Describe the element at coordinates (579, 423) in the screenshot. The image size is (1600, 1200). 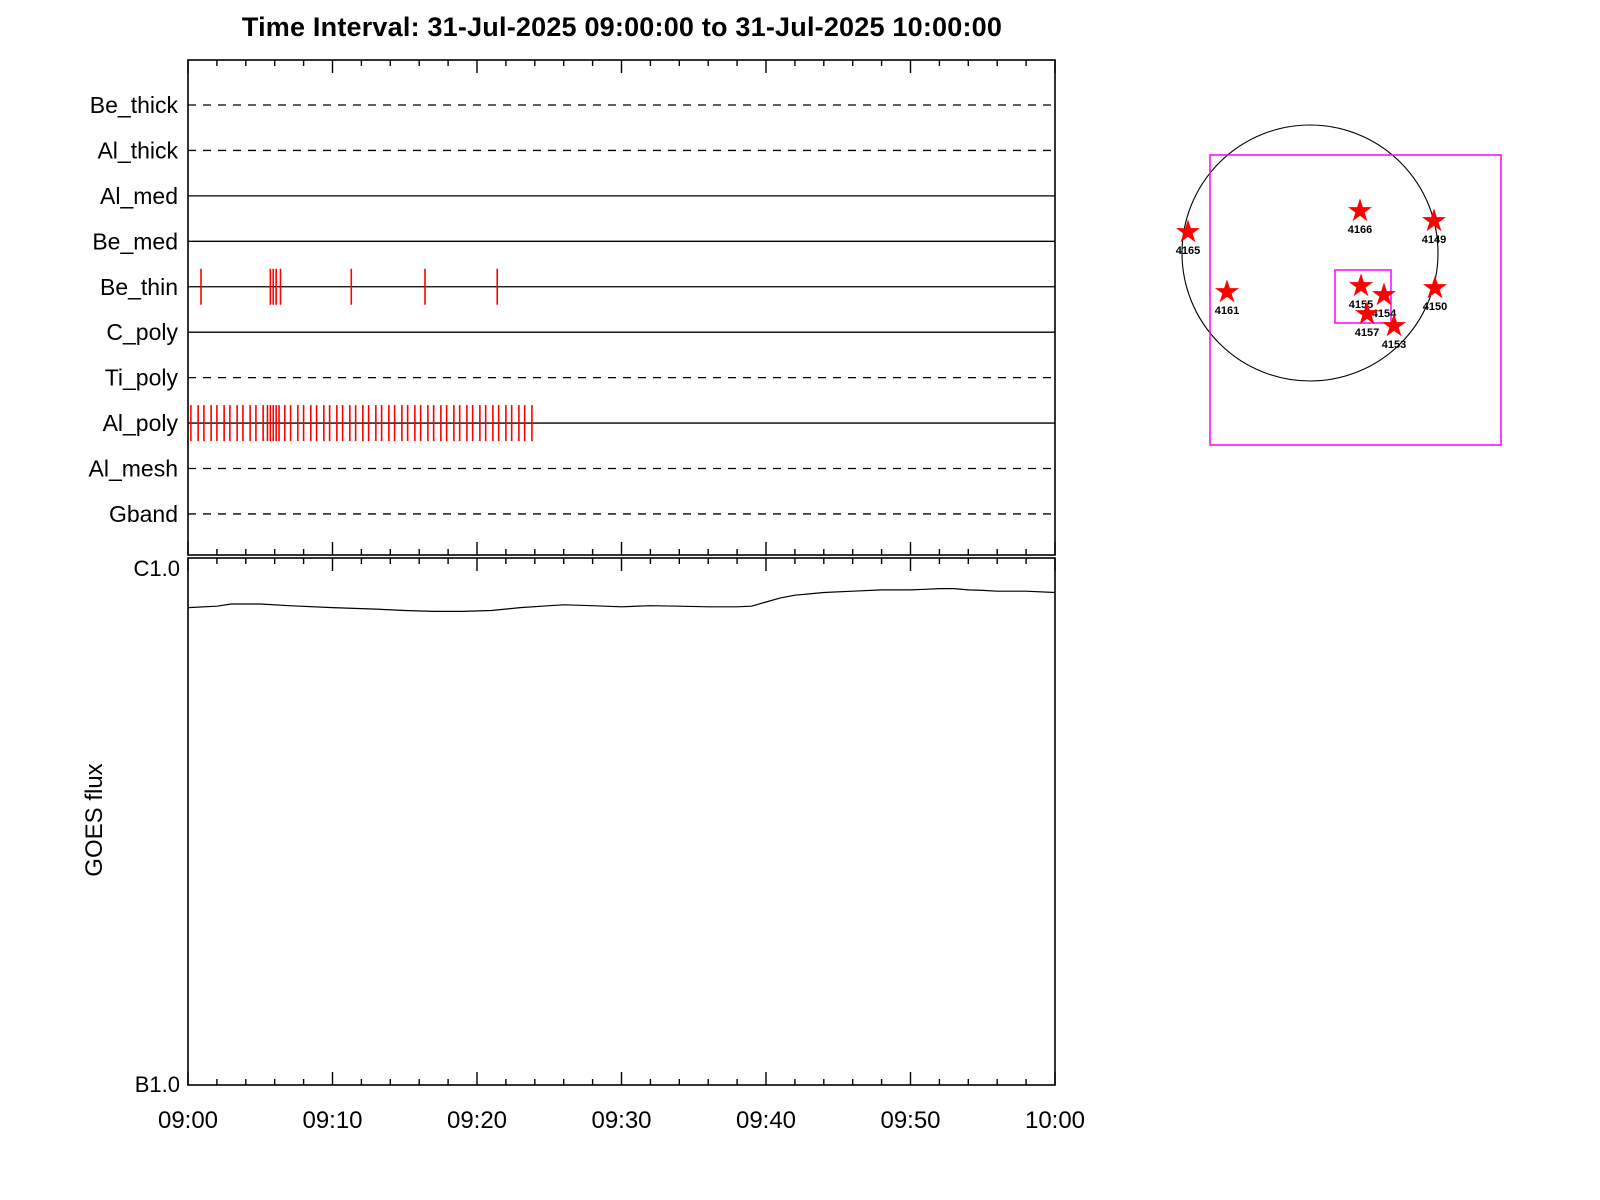
I see `filter-row-Al_poly: Al_poly` at that location.